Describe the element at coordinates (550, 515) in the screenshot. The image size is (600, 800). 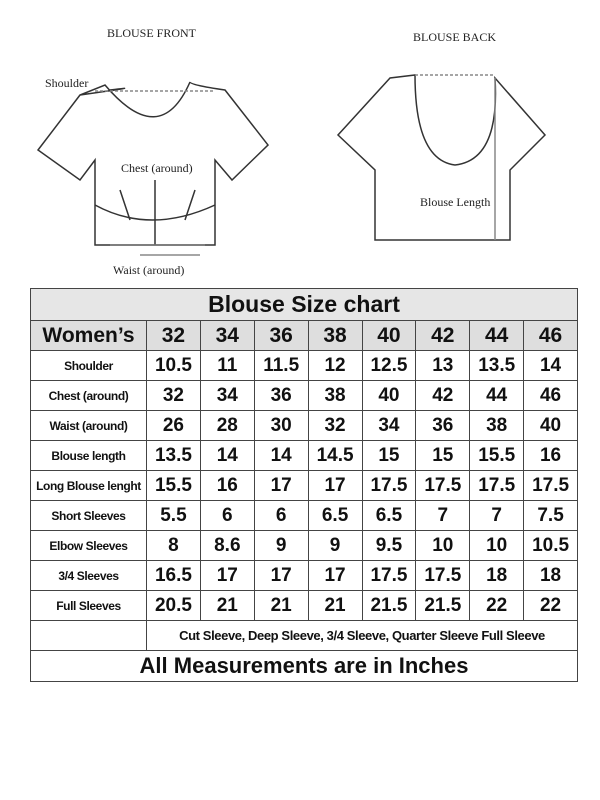
I see `measurement-cell: 7.5` at that location.